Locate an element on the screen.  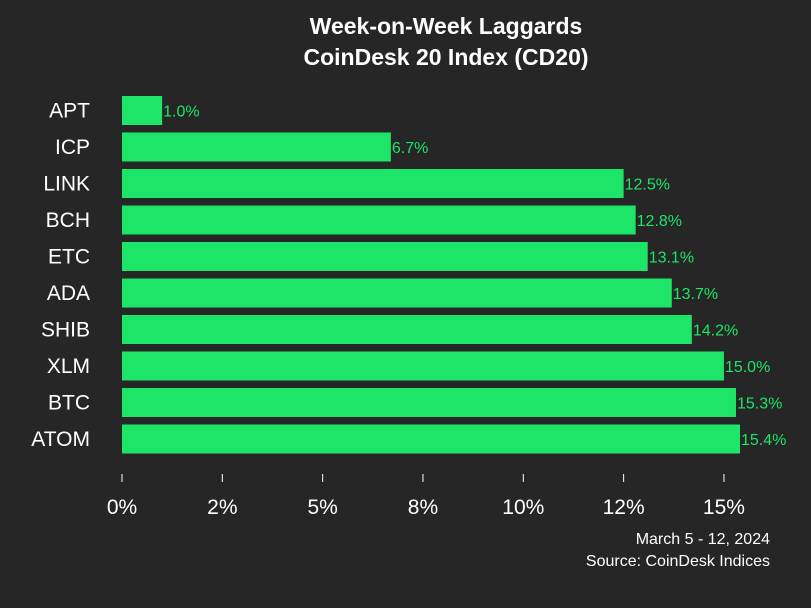
x-tick-label: 10% is located at coordinates (523, 507).